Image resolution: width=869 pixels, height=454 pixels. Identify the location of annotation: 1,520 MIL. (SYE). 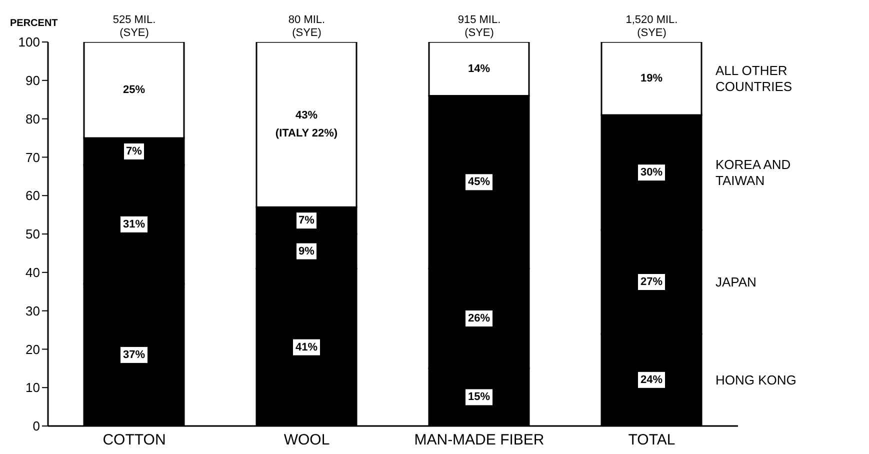
(652, 26).